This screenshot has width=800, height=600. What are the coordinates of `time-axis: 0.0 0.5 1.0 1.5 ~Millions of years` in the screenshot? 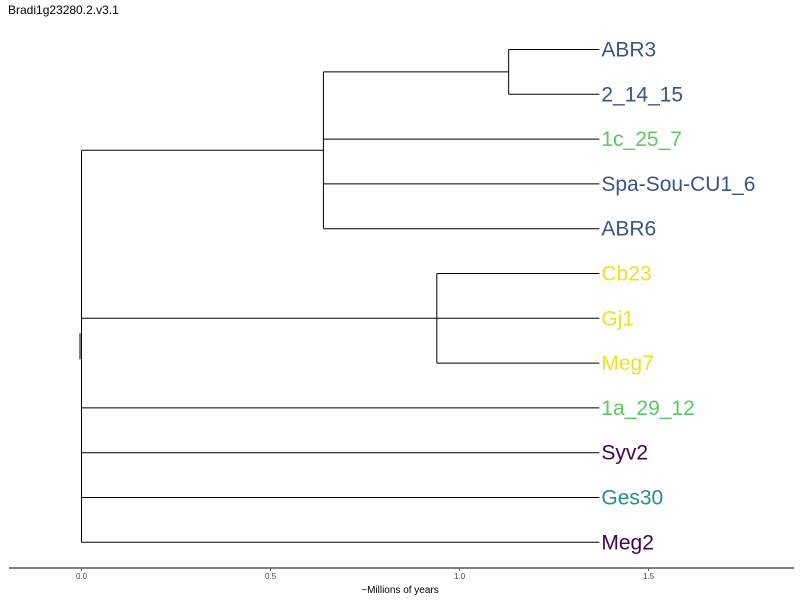 It's located at (401, 581).